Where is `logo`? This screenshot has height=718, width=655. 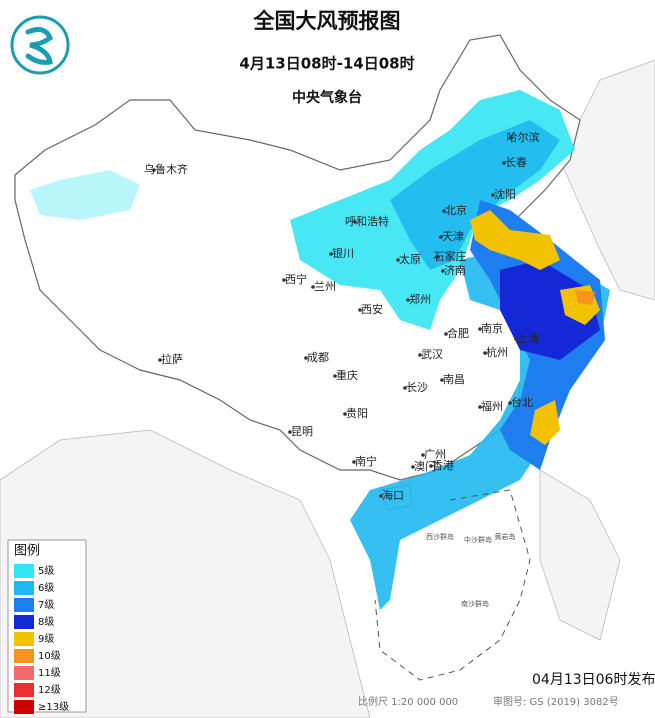 logo is located at coordinates (40, 45).